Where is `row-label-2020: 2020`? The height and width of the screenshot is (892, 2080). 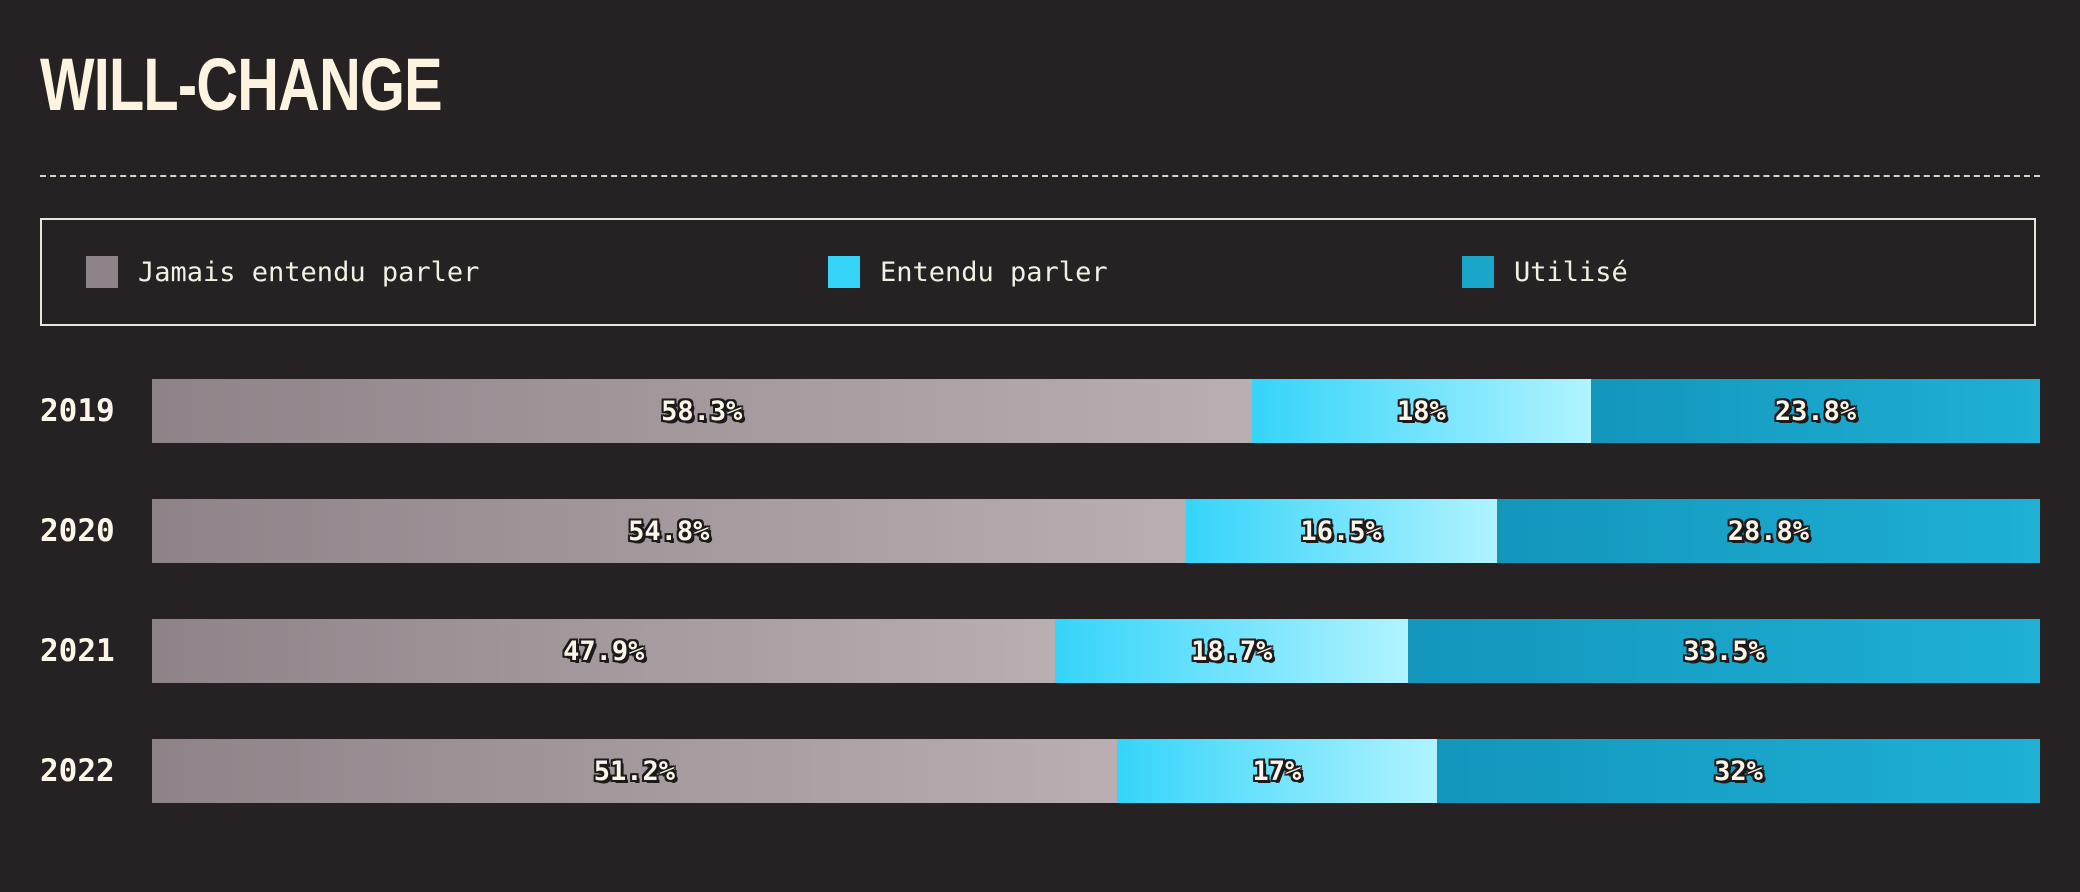
row-label-2020: 2020 is located at coordinates (77, 531).